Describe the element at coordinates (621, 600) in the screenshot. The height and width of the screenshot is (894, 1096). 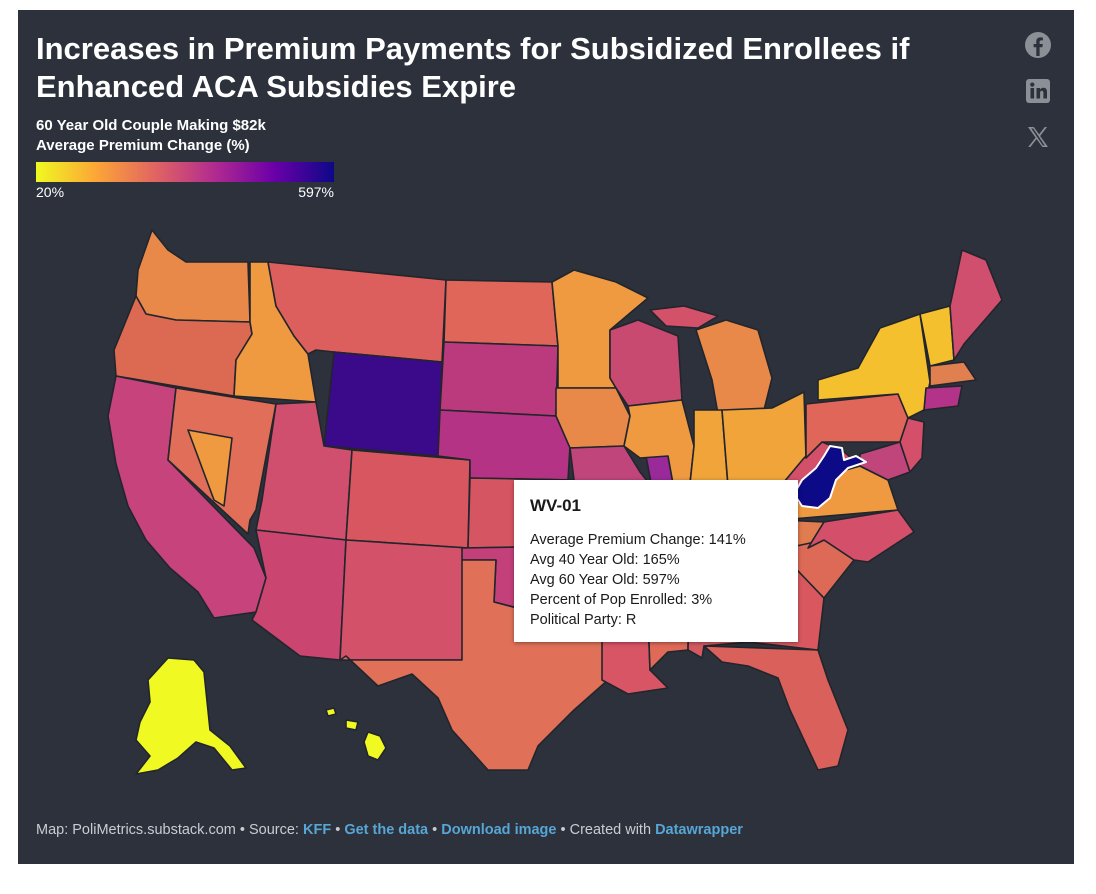
I see `tooltip-percent-enrolled: Percent of Pop Enrolled: 3%` at that location.